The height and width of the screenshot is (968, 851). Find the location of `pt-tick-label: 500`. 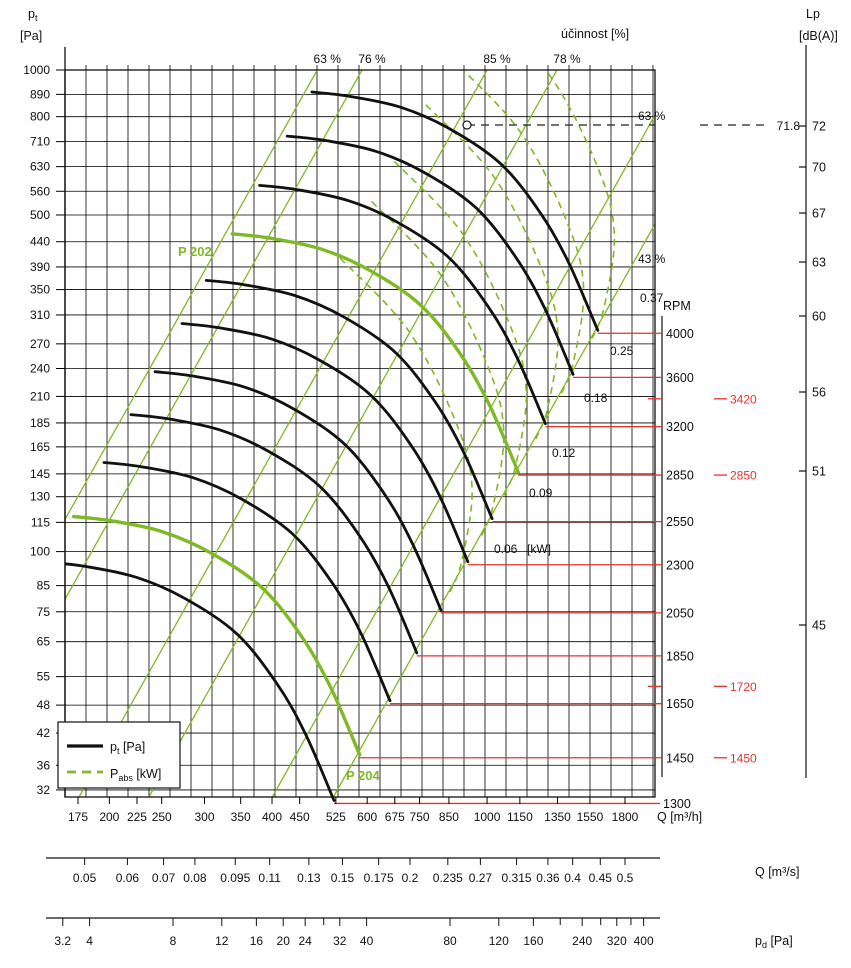

pt-tick-label: 500 is located at coordinates (40, 215).